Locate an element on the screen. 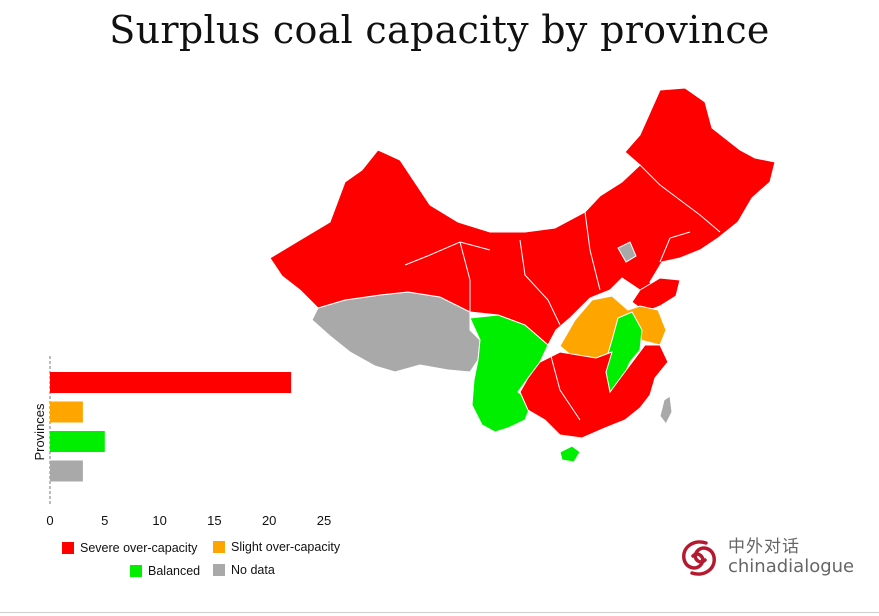  x-tick-label: 25 is located at coordinates (324, 520).